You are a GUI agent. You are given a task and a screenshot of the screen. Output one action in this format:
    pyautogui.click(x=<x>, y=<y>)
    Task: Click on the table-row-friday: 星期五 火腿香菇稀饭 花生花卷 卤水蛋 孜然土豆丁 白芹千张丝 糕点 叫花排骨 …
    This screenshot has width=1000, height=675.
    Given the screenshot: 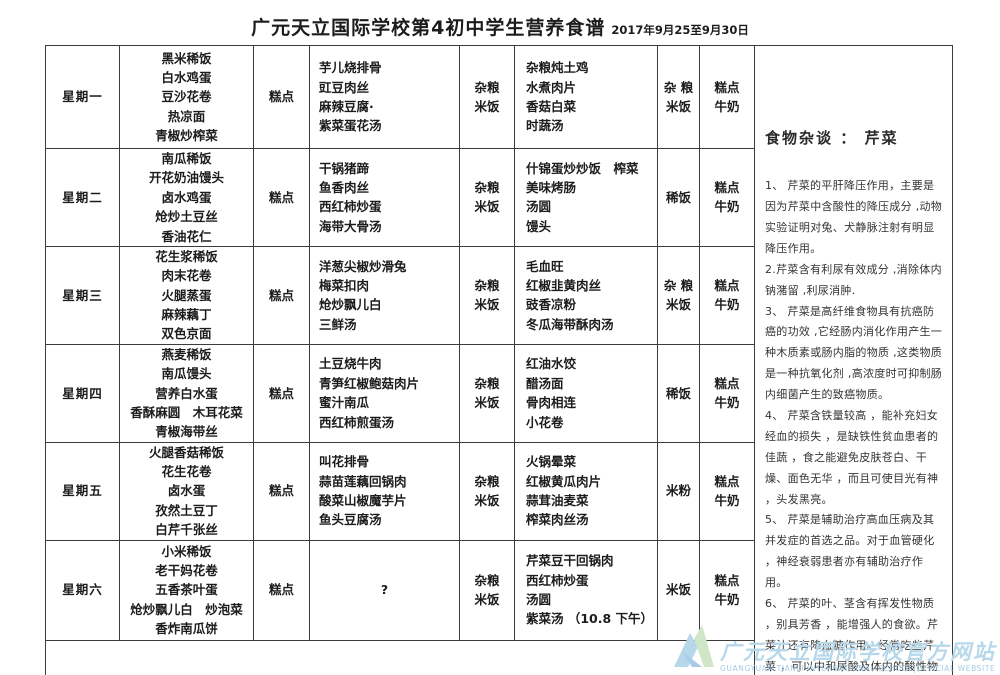 What is the action you would take?
    pyautogui.click(x=499, y=491)
    